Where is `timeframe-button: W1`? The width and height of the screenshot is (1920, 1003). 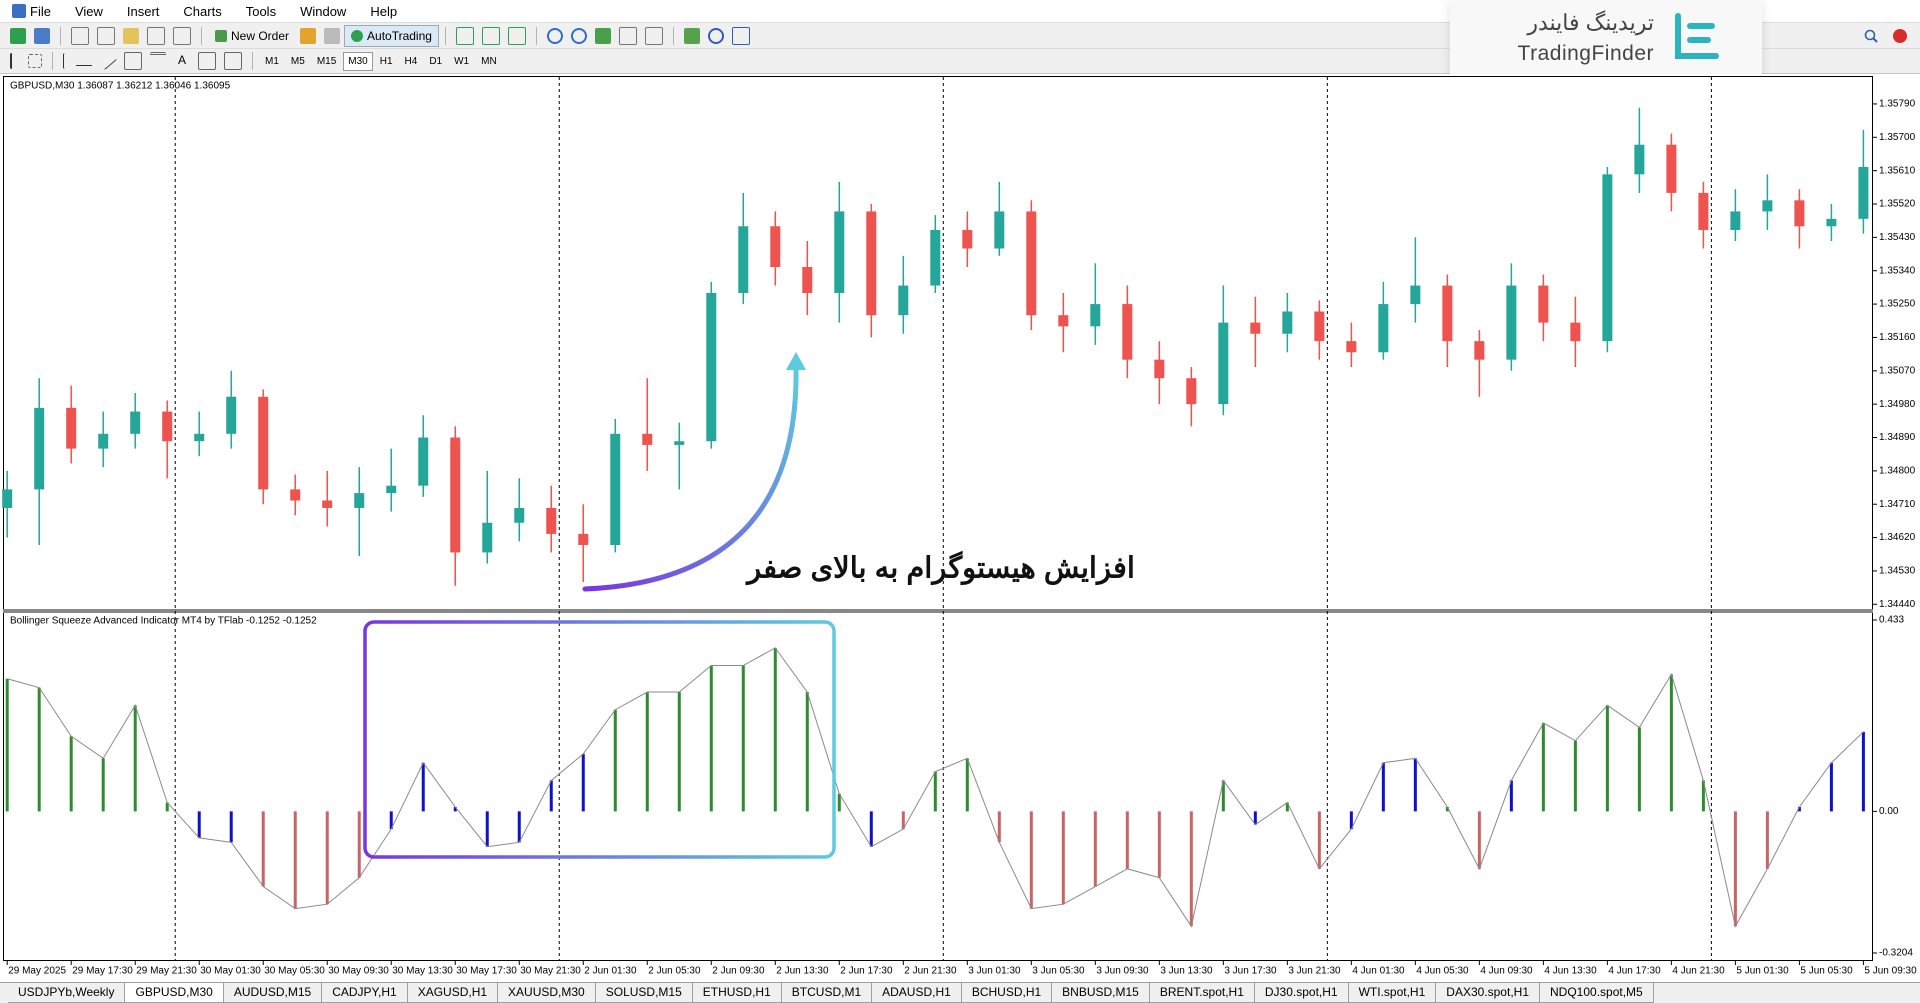 timeframe-button: W1 is located at coordinates (462, 61).